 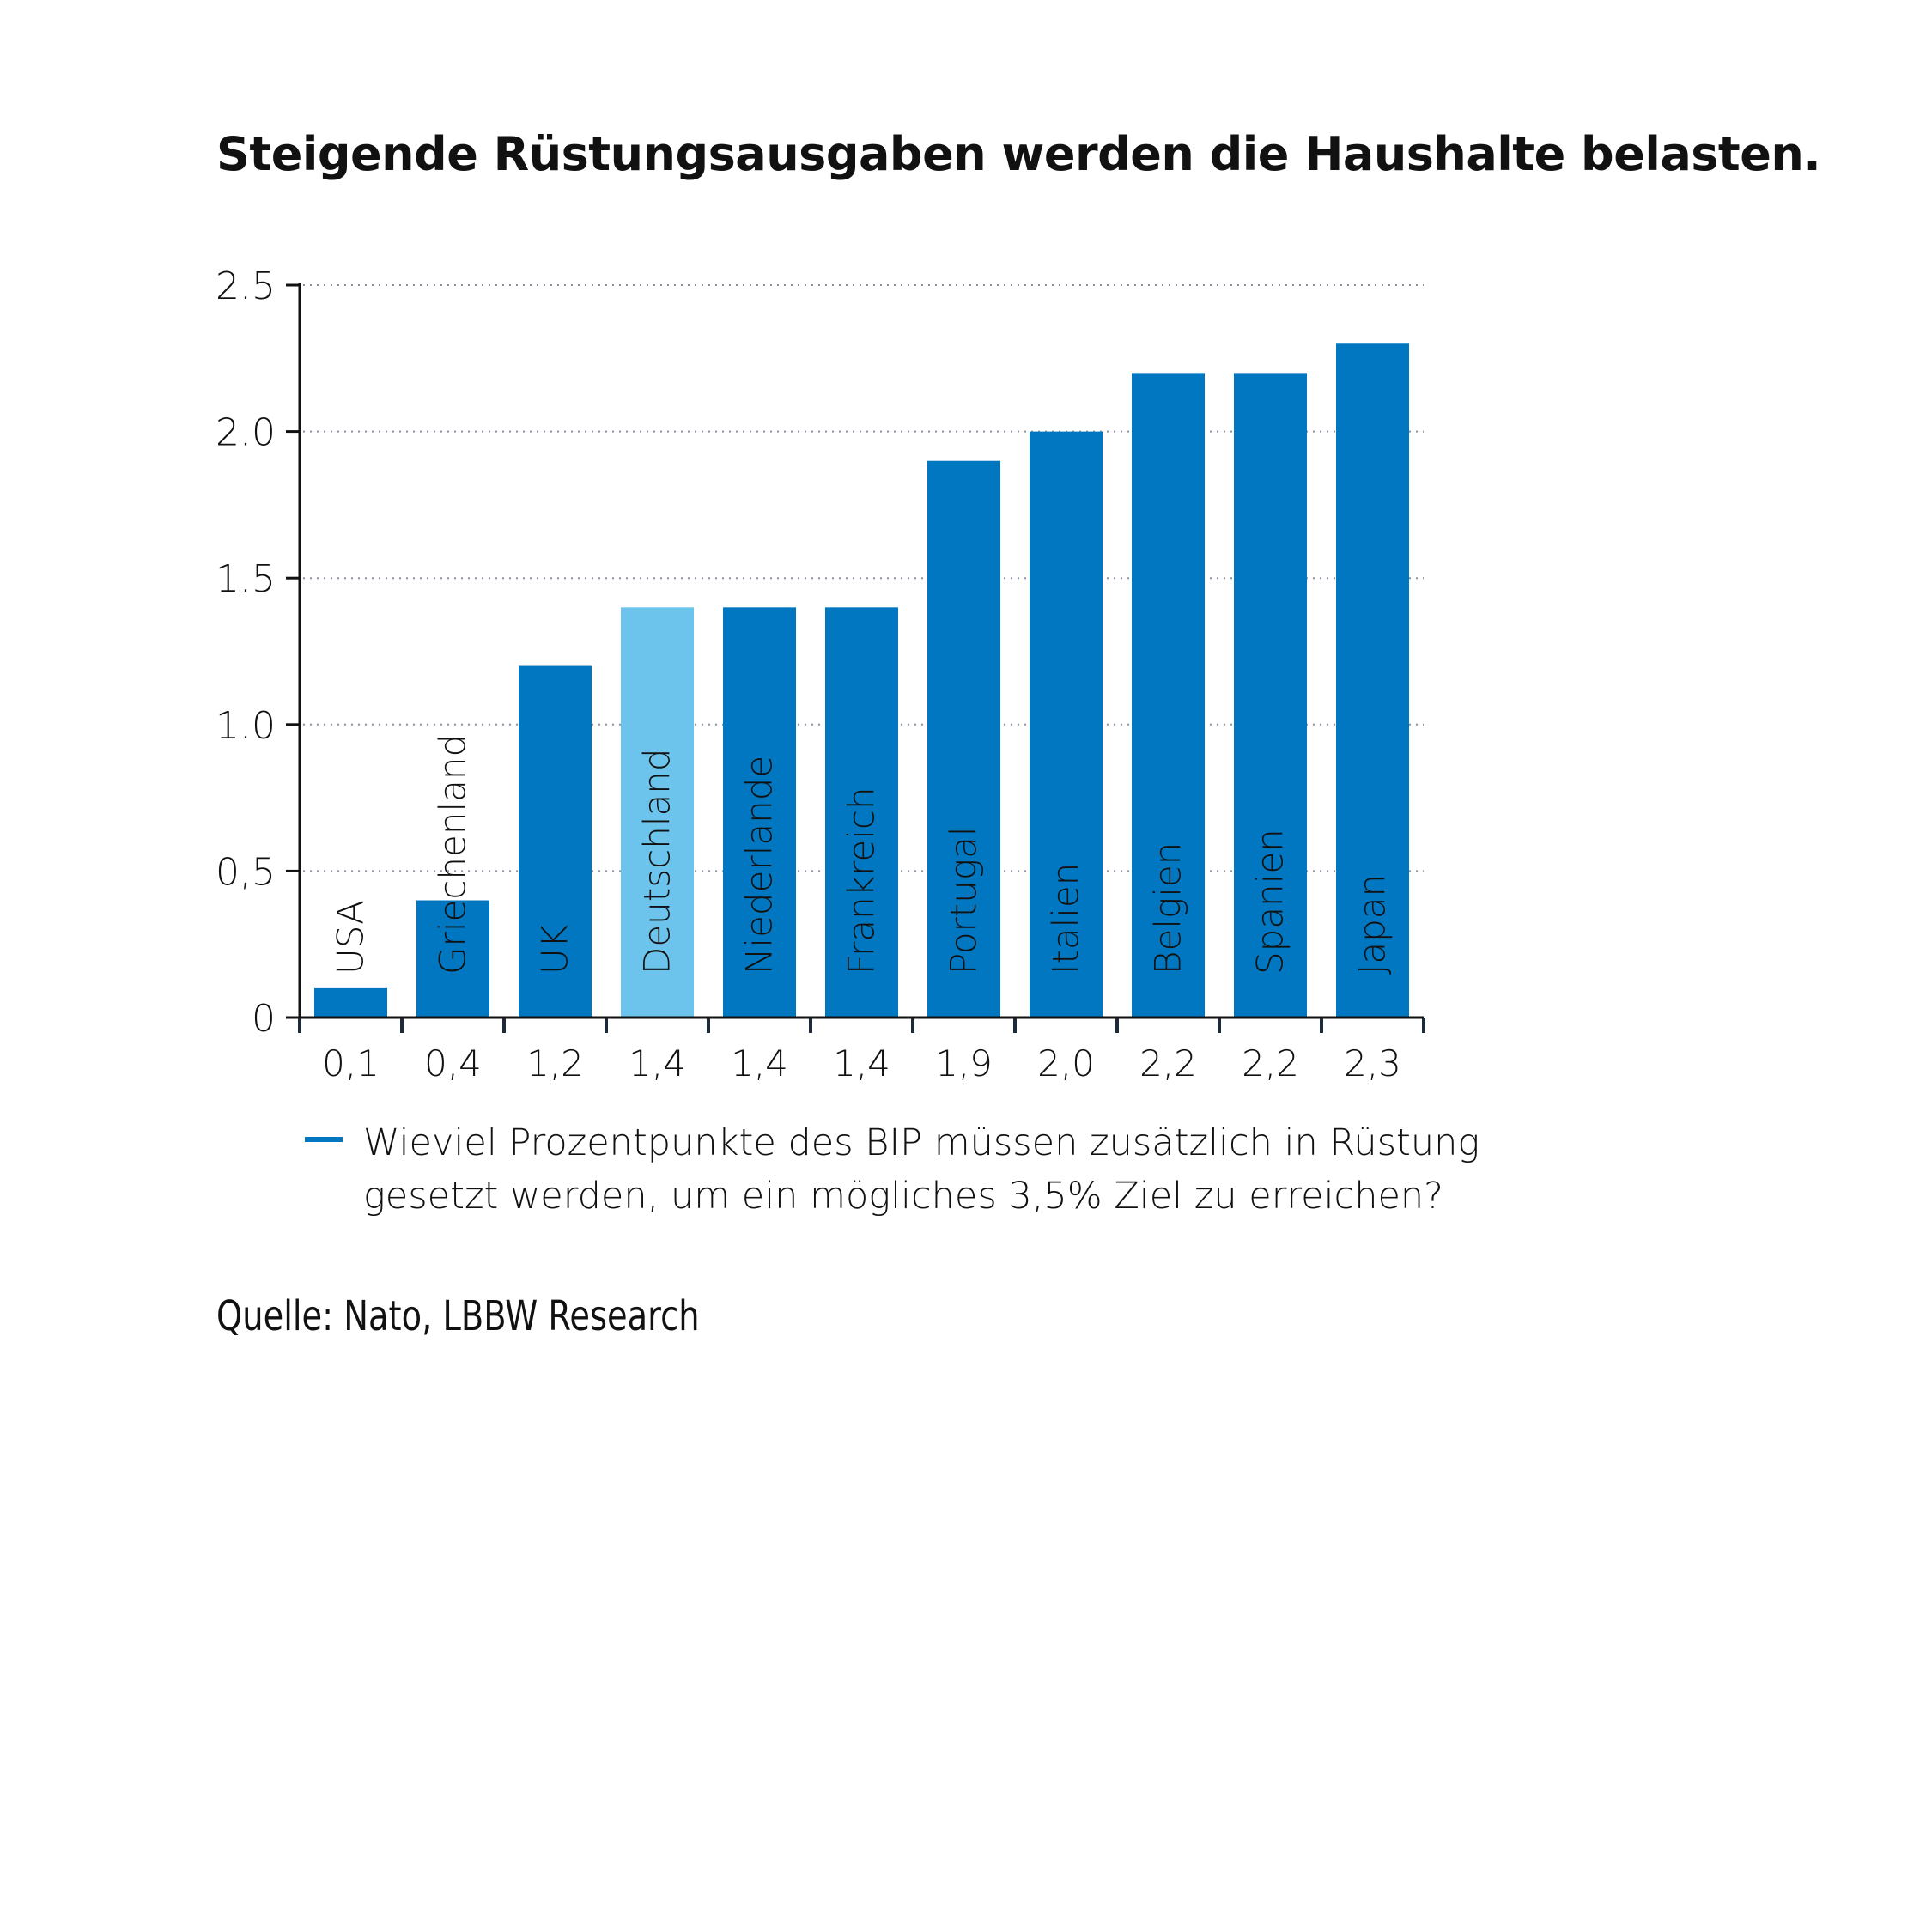 What do you see at coordinates (453, 1063) in the screenshot?
I see `value-label: 0,4` at bounding box center [453, 1063].